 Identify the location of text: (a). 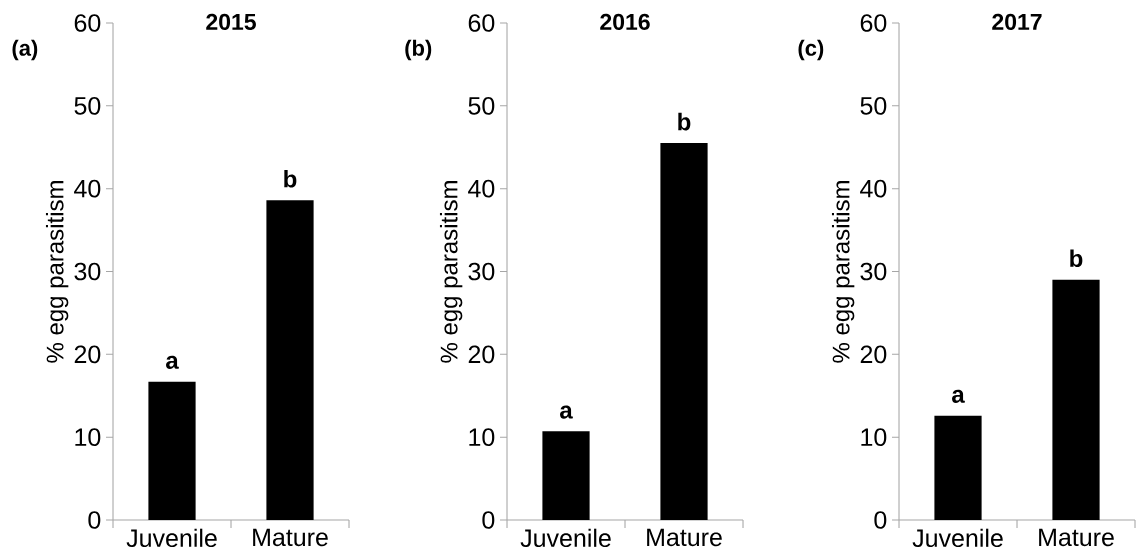
(25, 50).